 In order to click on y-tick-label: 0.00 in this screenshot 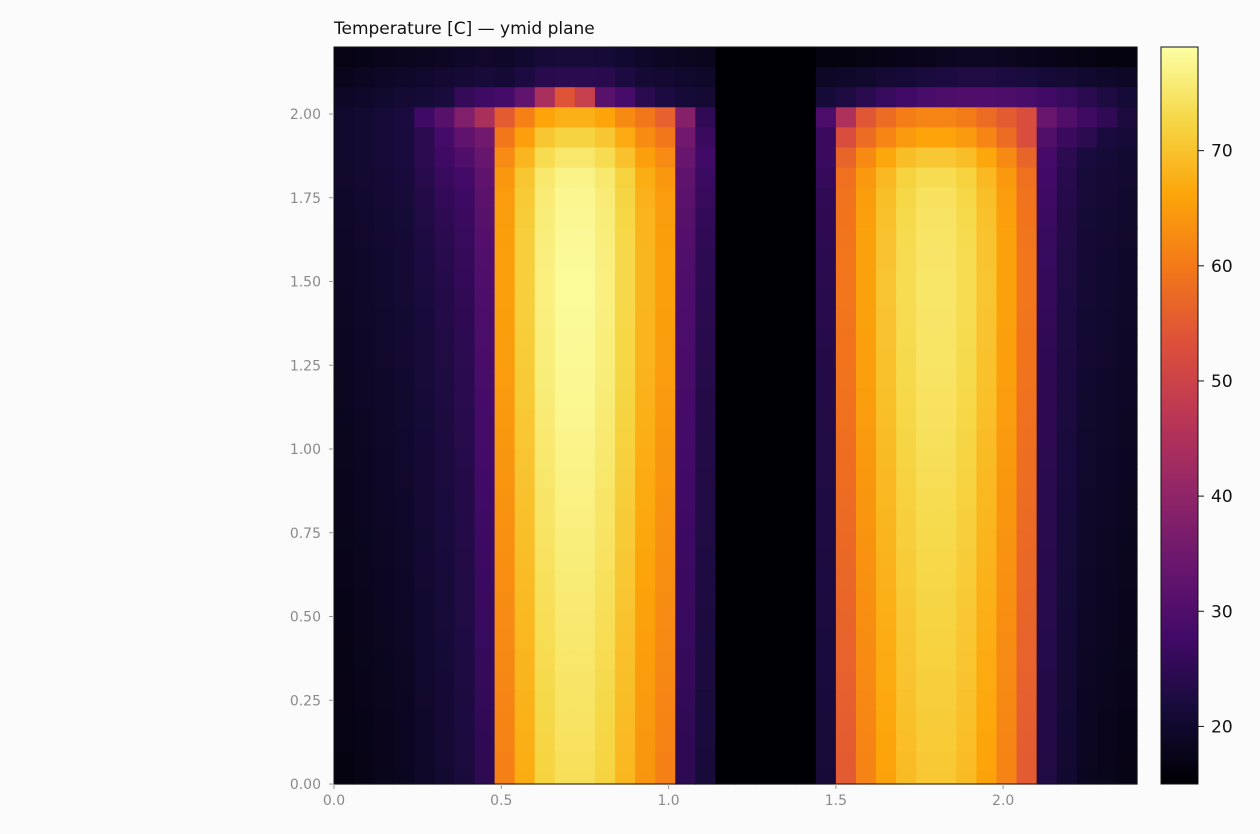, I will do `click(305, 785)`.